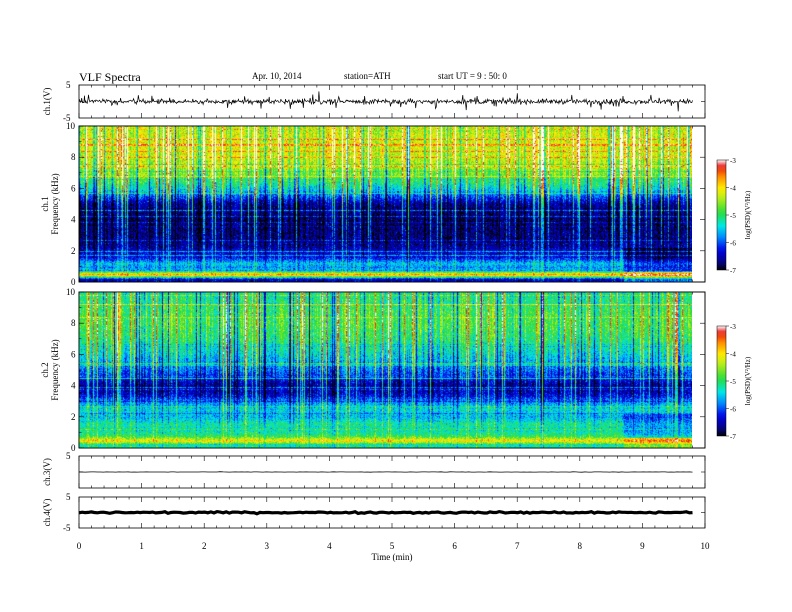 This screenshot has height=612, width=792. I want to click on ch4-line-tick-bottom: -5, so click(67, 528).